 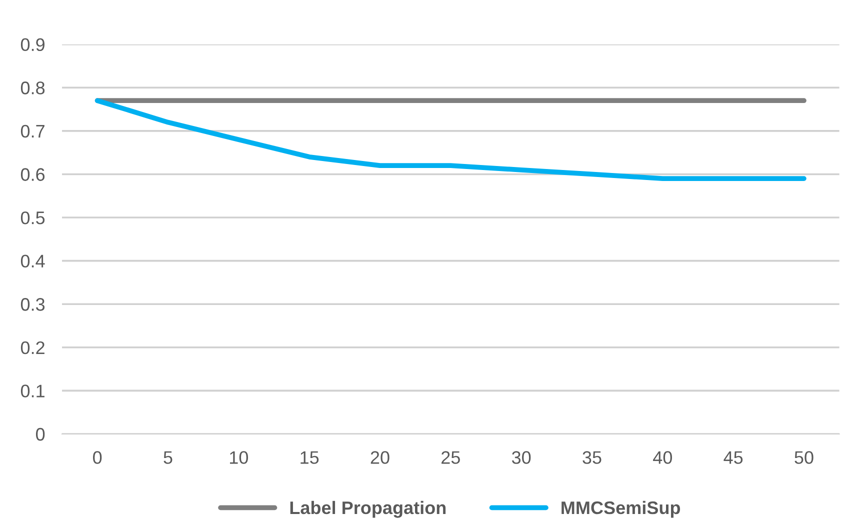 I want to click on y-tick-label: 0.4, so click(x=32, y=261).